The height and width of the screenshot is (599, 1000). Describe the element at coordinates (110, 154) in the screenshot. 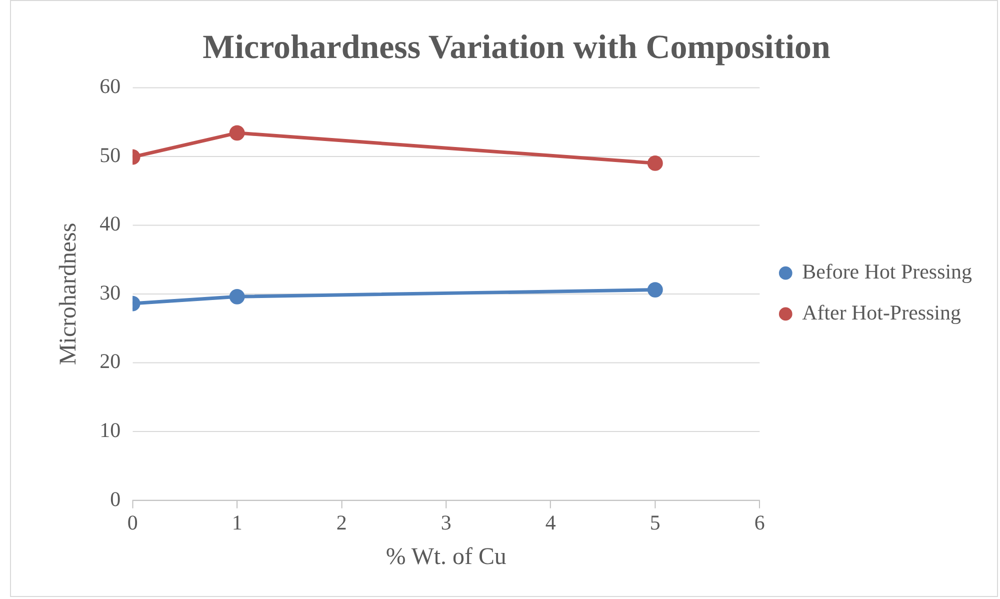

I see `y-tick-label: 50` at that location.